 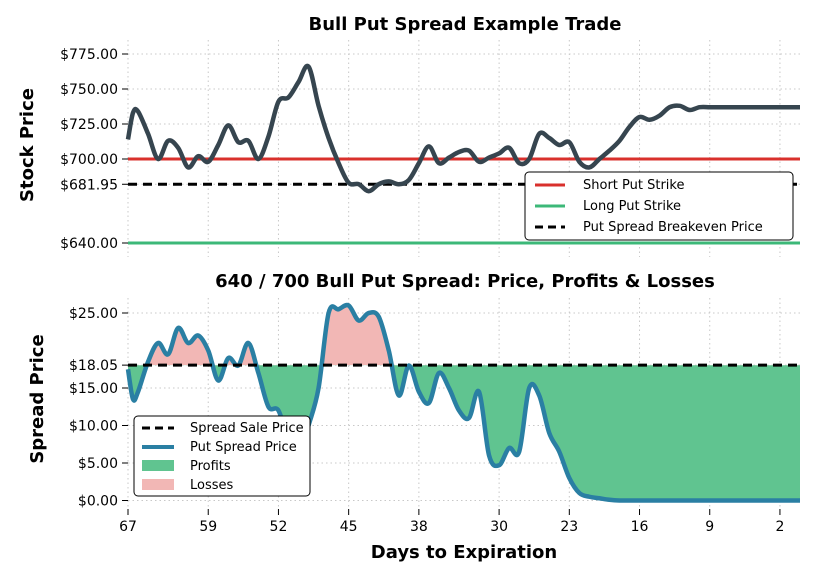 What do you see at coordinates (98, 408) in the screenshot?
I see `bottom-y-ticks: $25.00 $18.05 $15.00 $10.00 $5.00 $0.00` at bounding box center [98, 408].